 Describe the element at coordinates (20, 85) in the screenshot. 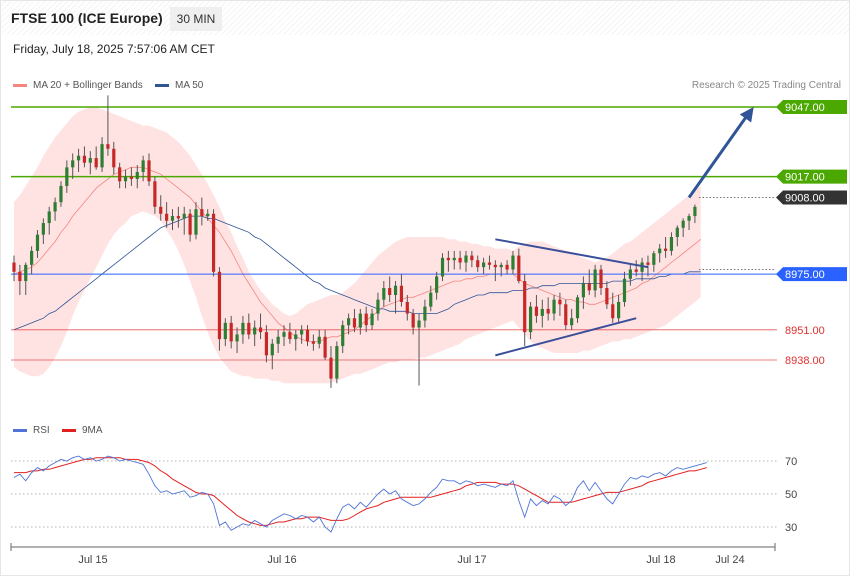

I see `ma20-swatch` at that location.